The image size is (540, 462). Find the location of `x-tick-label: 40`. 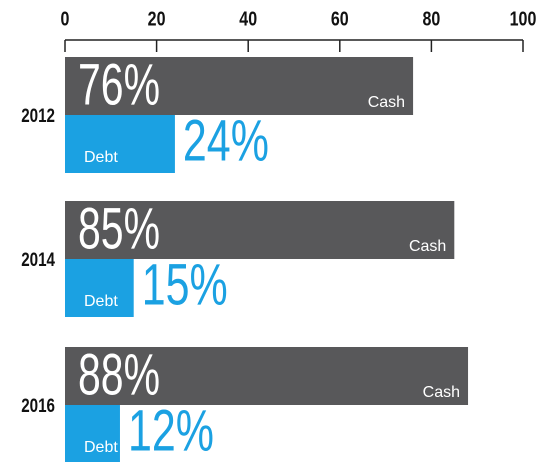

x-tick-label: 40 is located at coordinates (248, 19).